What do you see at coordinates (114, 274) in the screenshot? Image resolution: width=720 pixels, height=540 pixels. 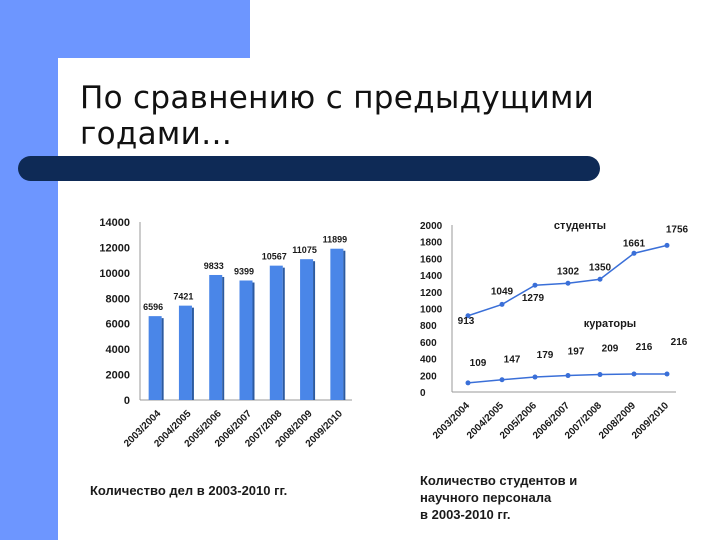 I see `bar-chart-y-tick-label: 10000` at bounding box center [114, 274].